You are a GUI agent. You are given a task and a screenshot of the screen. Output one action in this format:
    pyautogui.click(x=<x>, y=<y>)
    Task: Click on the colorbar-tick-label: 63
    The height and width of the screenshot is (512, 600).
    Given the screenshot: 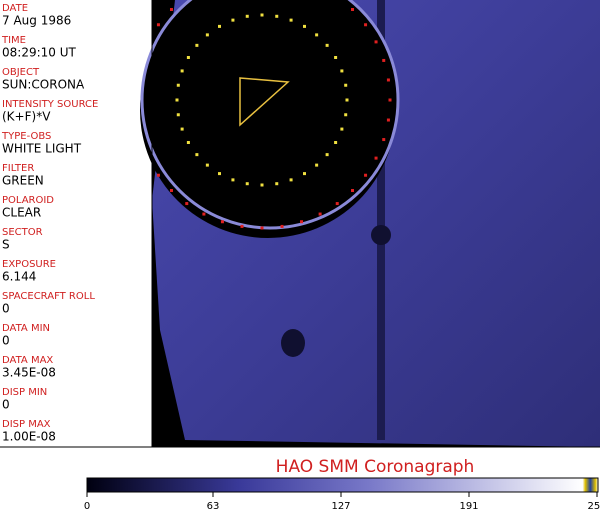 What is the action you would take?
    pyautogui.click(x=213, y=506)
    